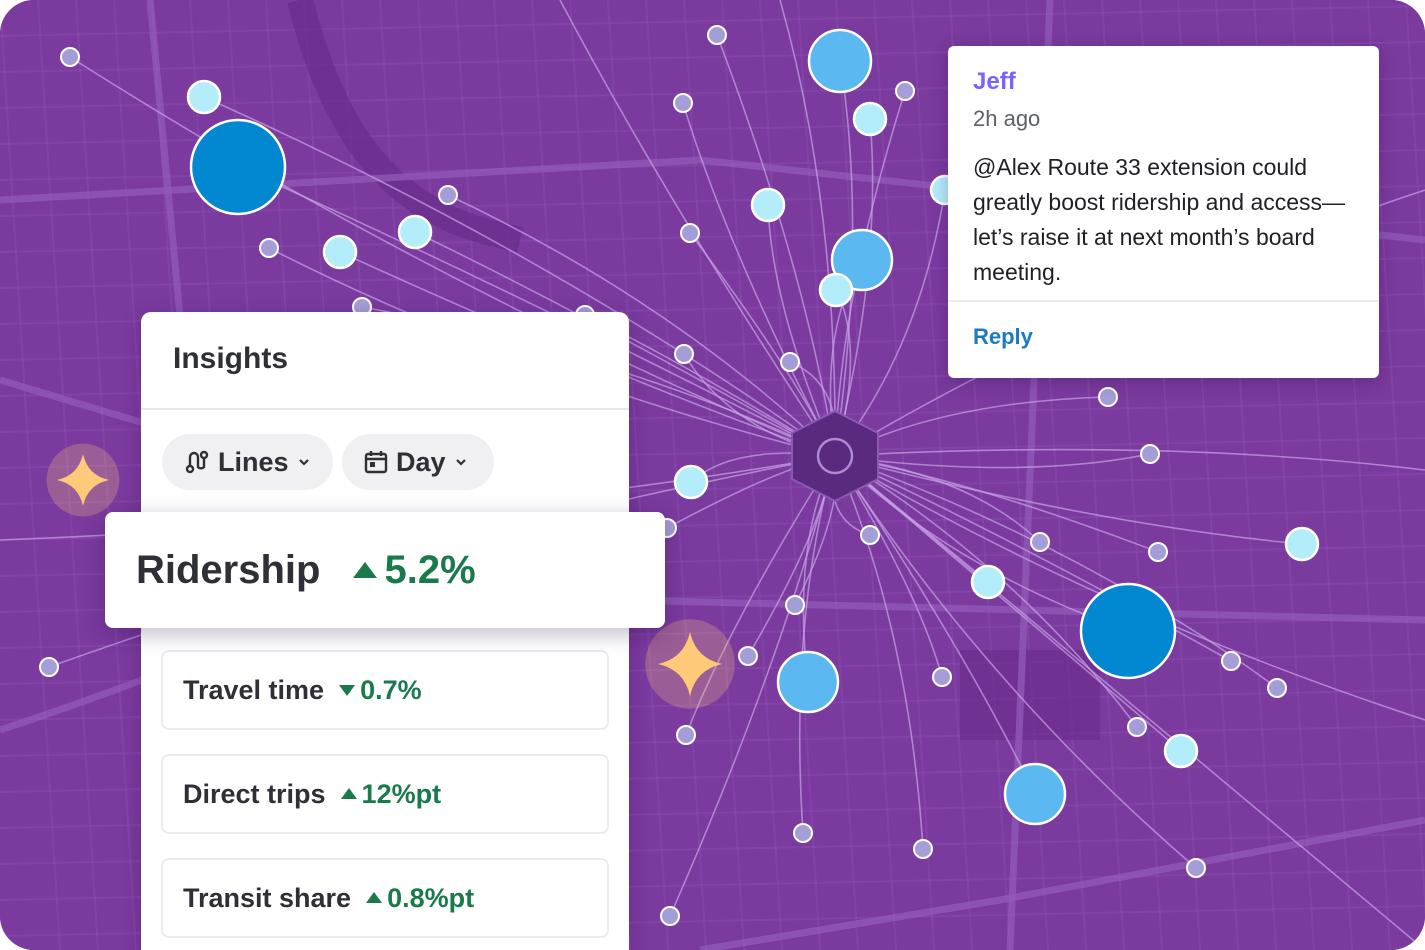 The height and width of the screenshot is (950, 1425). I want to click on panel-title: Insights, so click(231, 358).